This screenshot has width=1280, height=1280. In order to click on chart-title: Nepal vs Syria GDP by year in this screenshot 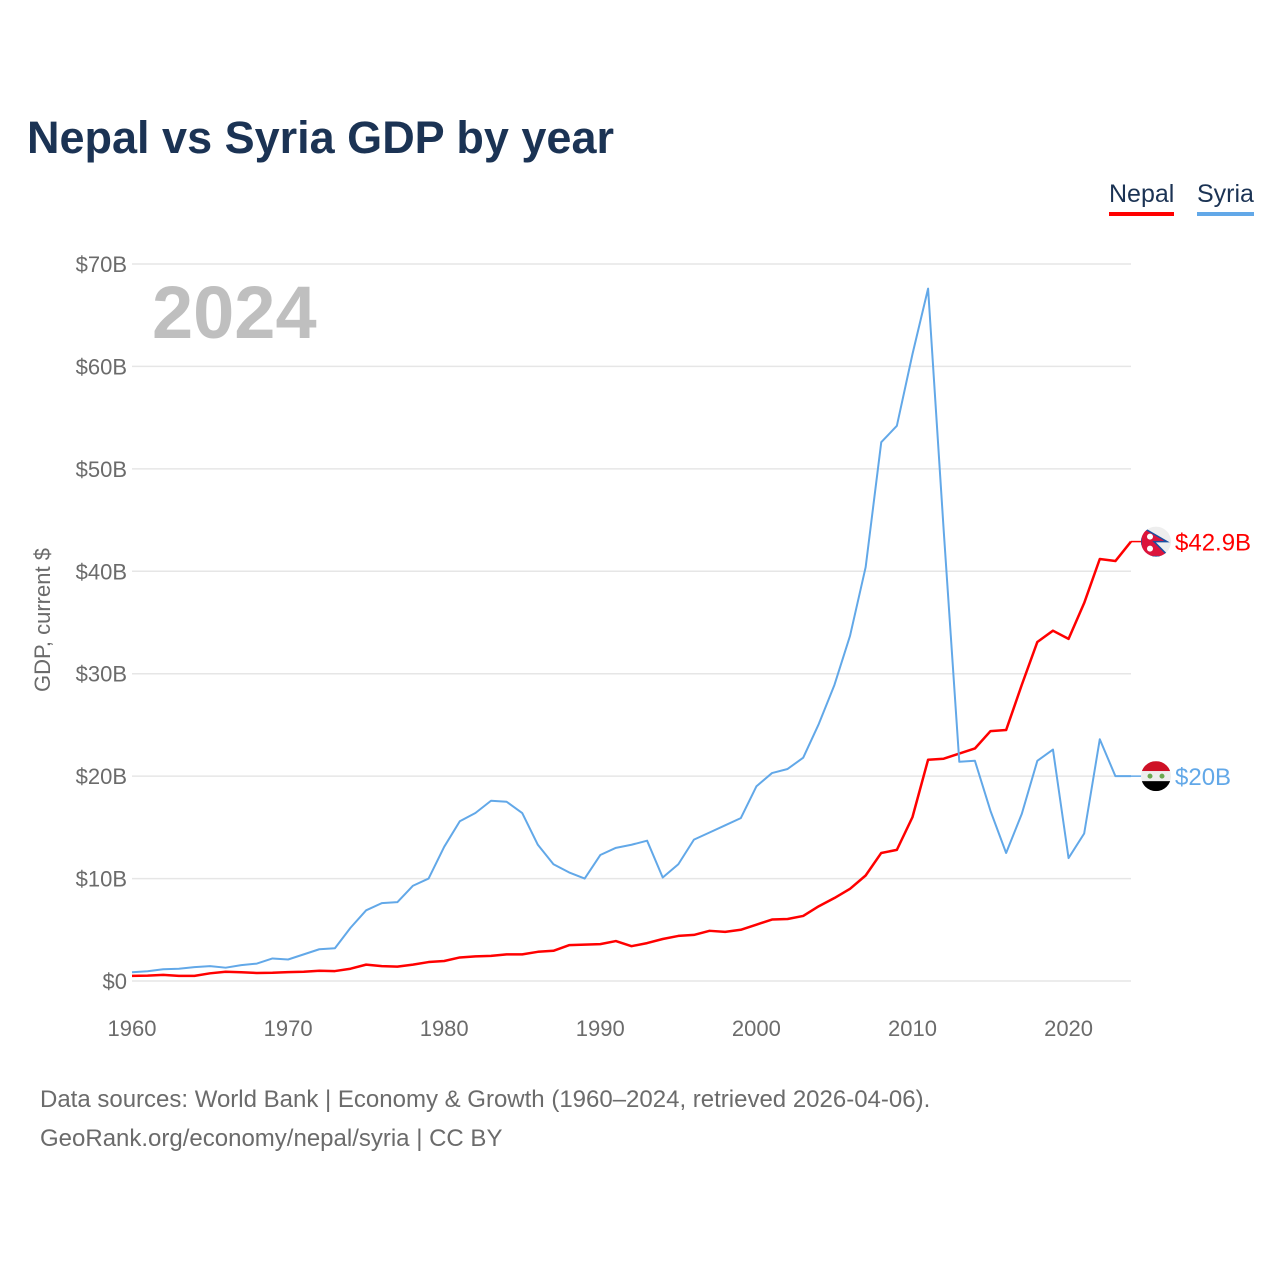, I will do `click(320, 137)`.